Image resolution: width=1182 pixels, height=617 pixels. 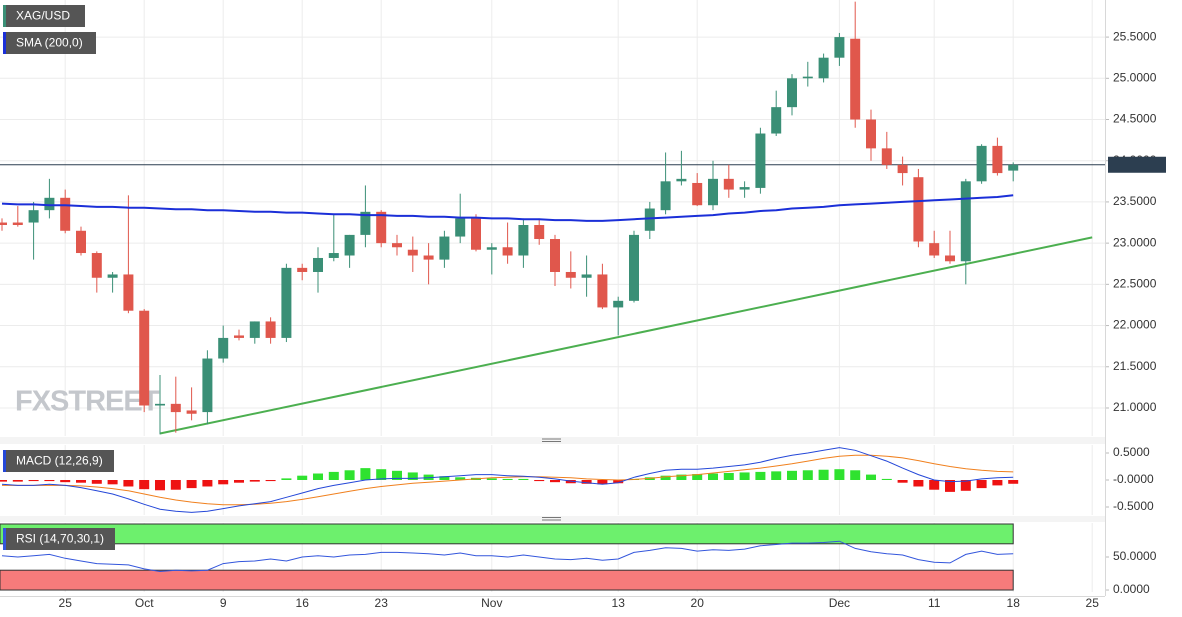 What do you see at coordinates (1014, 603) in the screenshot?
I see `x-tick-label: 18` at bounding box center [1014, 603].